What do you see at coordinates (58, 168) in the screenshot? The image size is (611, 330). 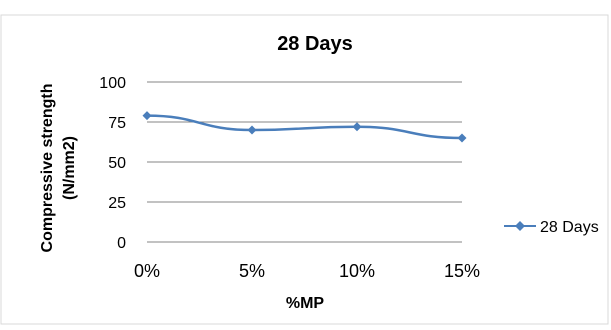 I see `y-axis-title: Compressive strength (N/mm2)` at bounding box center [58, 168].